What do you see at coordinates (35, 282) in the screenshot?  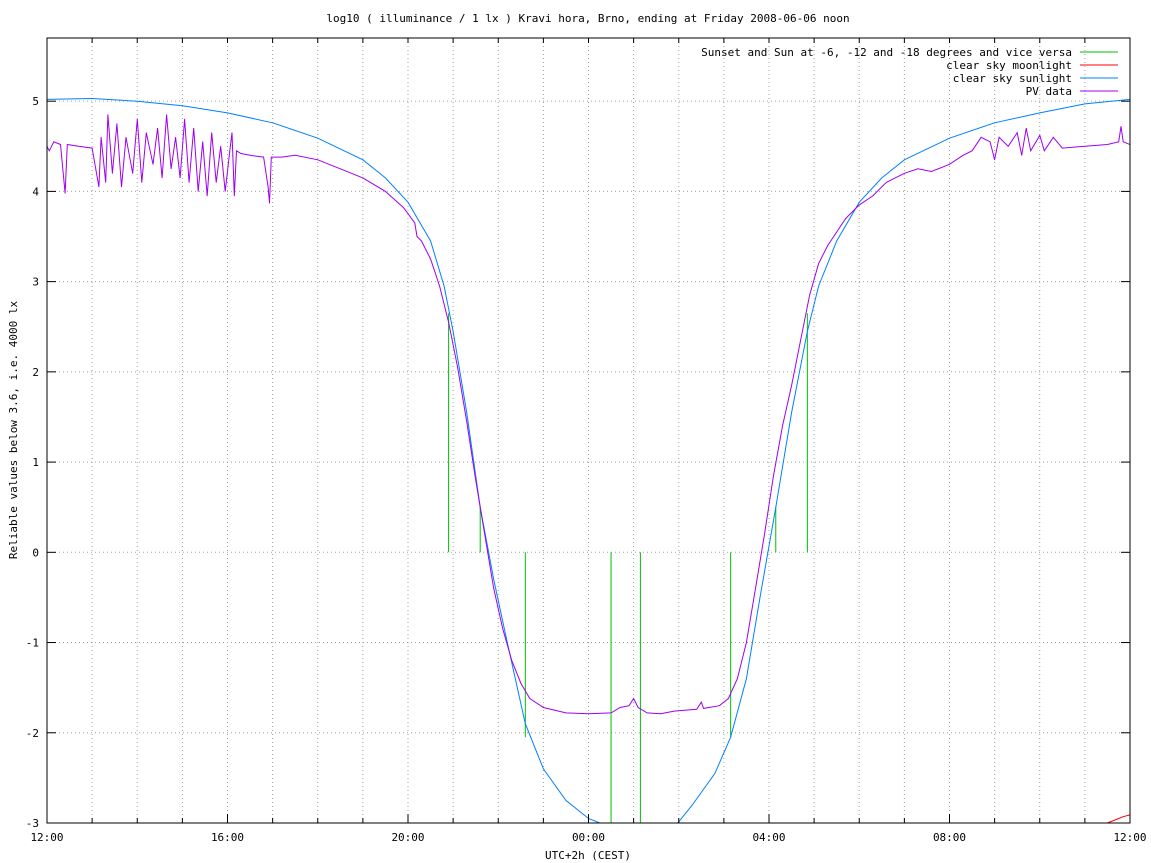 I see `y-tick-label: 3` at bounding box center [35, 282].